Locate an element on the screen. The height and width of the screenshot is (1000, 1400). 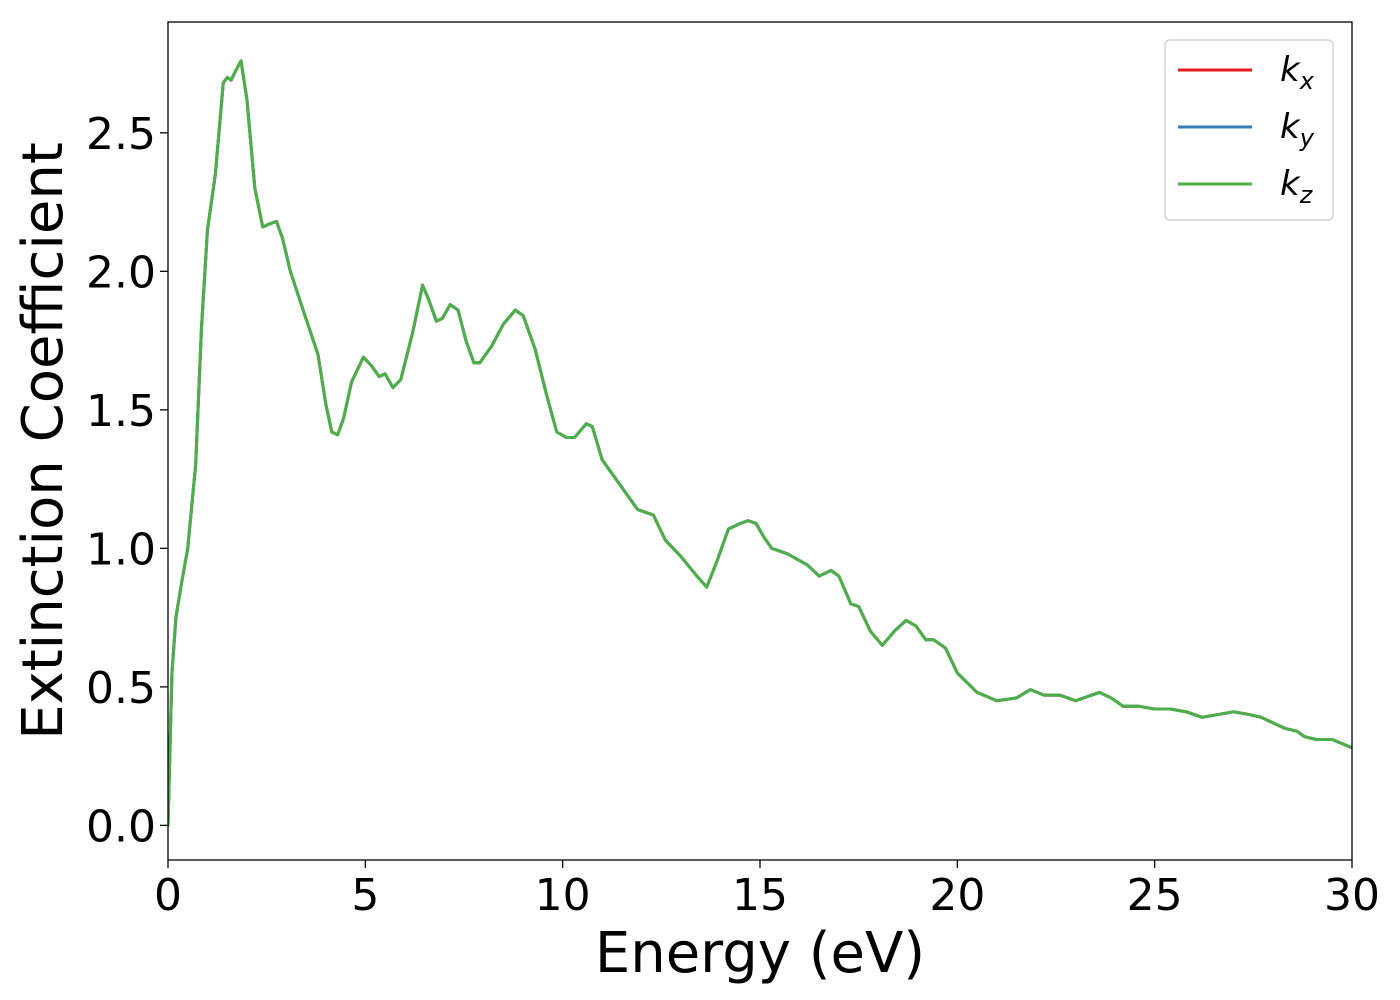
legend-label-kz: kz is located at coordinates (1297, 186).